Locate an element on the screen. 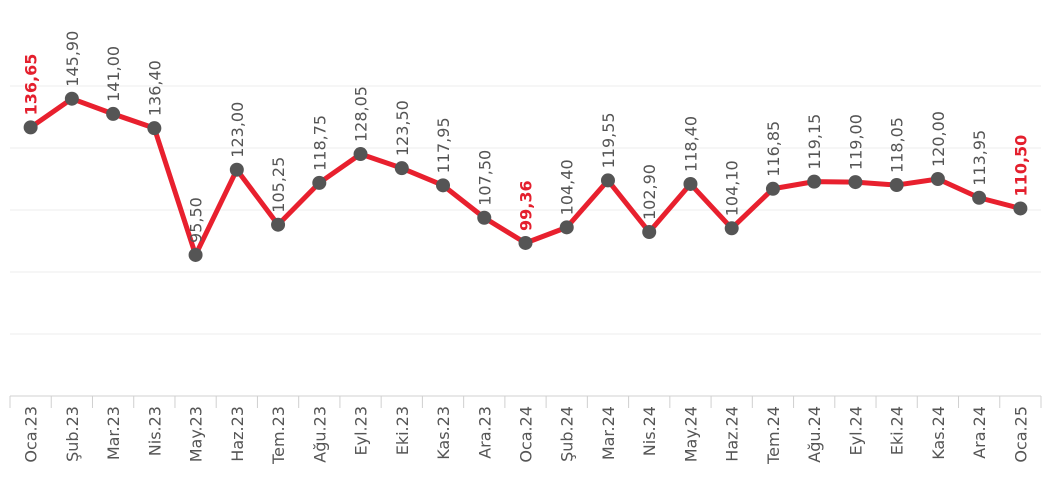  x-tick-label: Nis.23 is located at coordinates (154, 431).